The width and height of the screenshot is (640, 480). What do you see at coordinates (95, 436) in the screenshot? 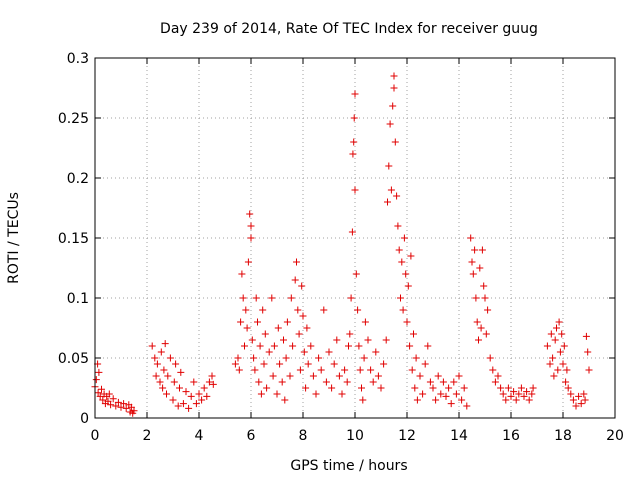
I see `x-tick-label: 0` at bounding box center [95, 436].